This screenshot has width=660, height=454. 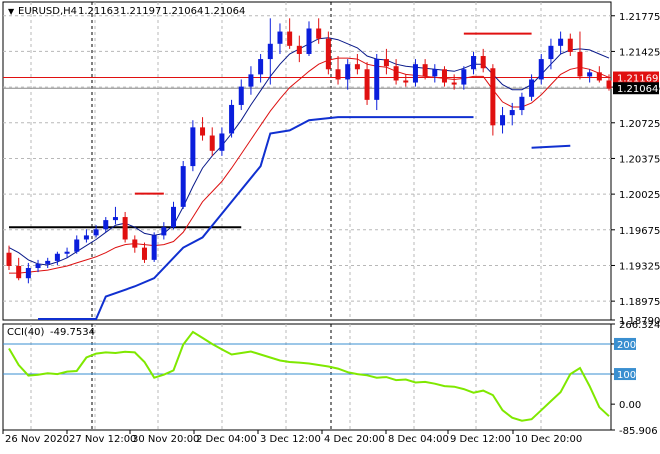 I want to click on cci-tick-label: 100, so click(x=626, y=375).